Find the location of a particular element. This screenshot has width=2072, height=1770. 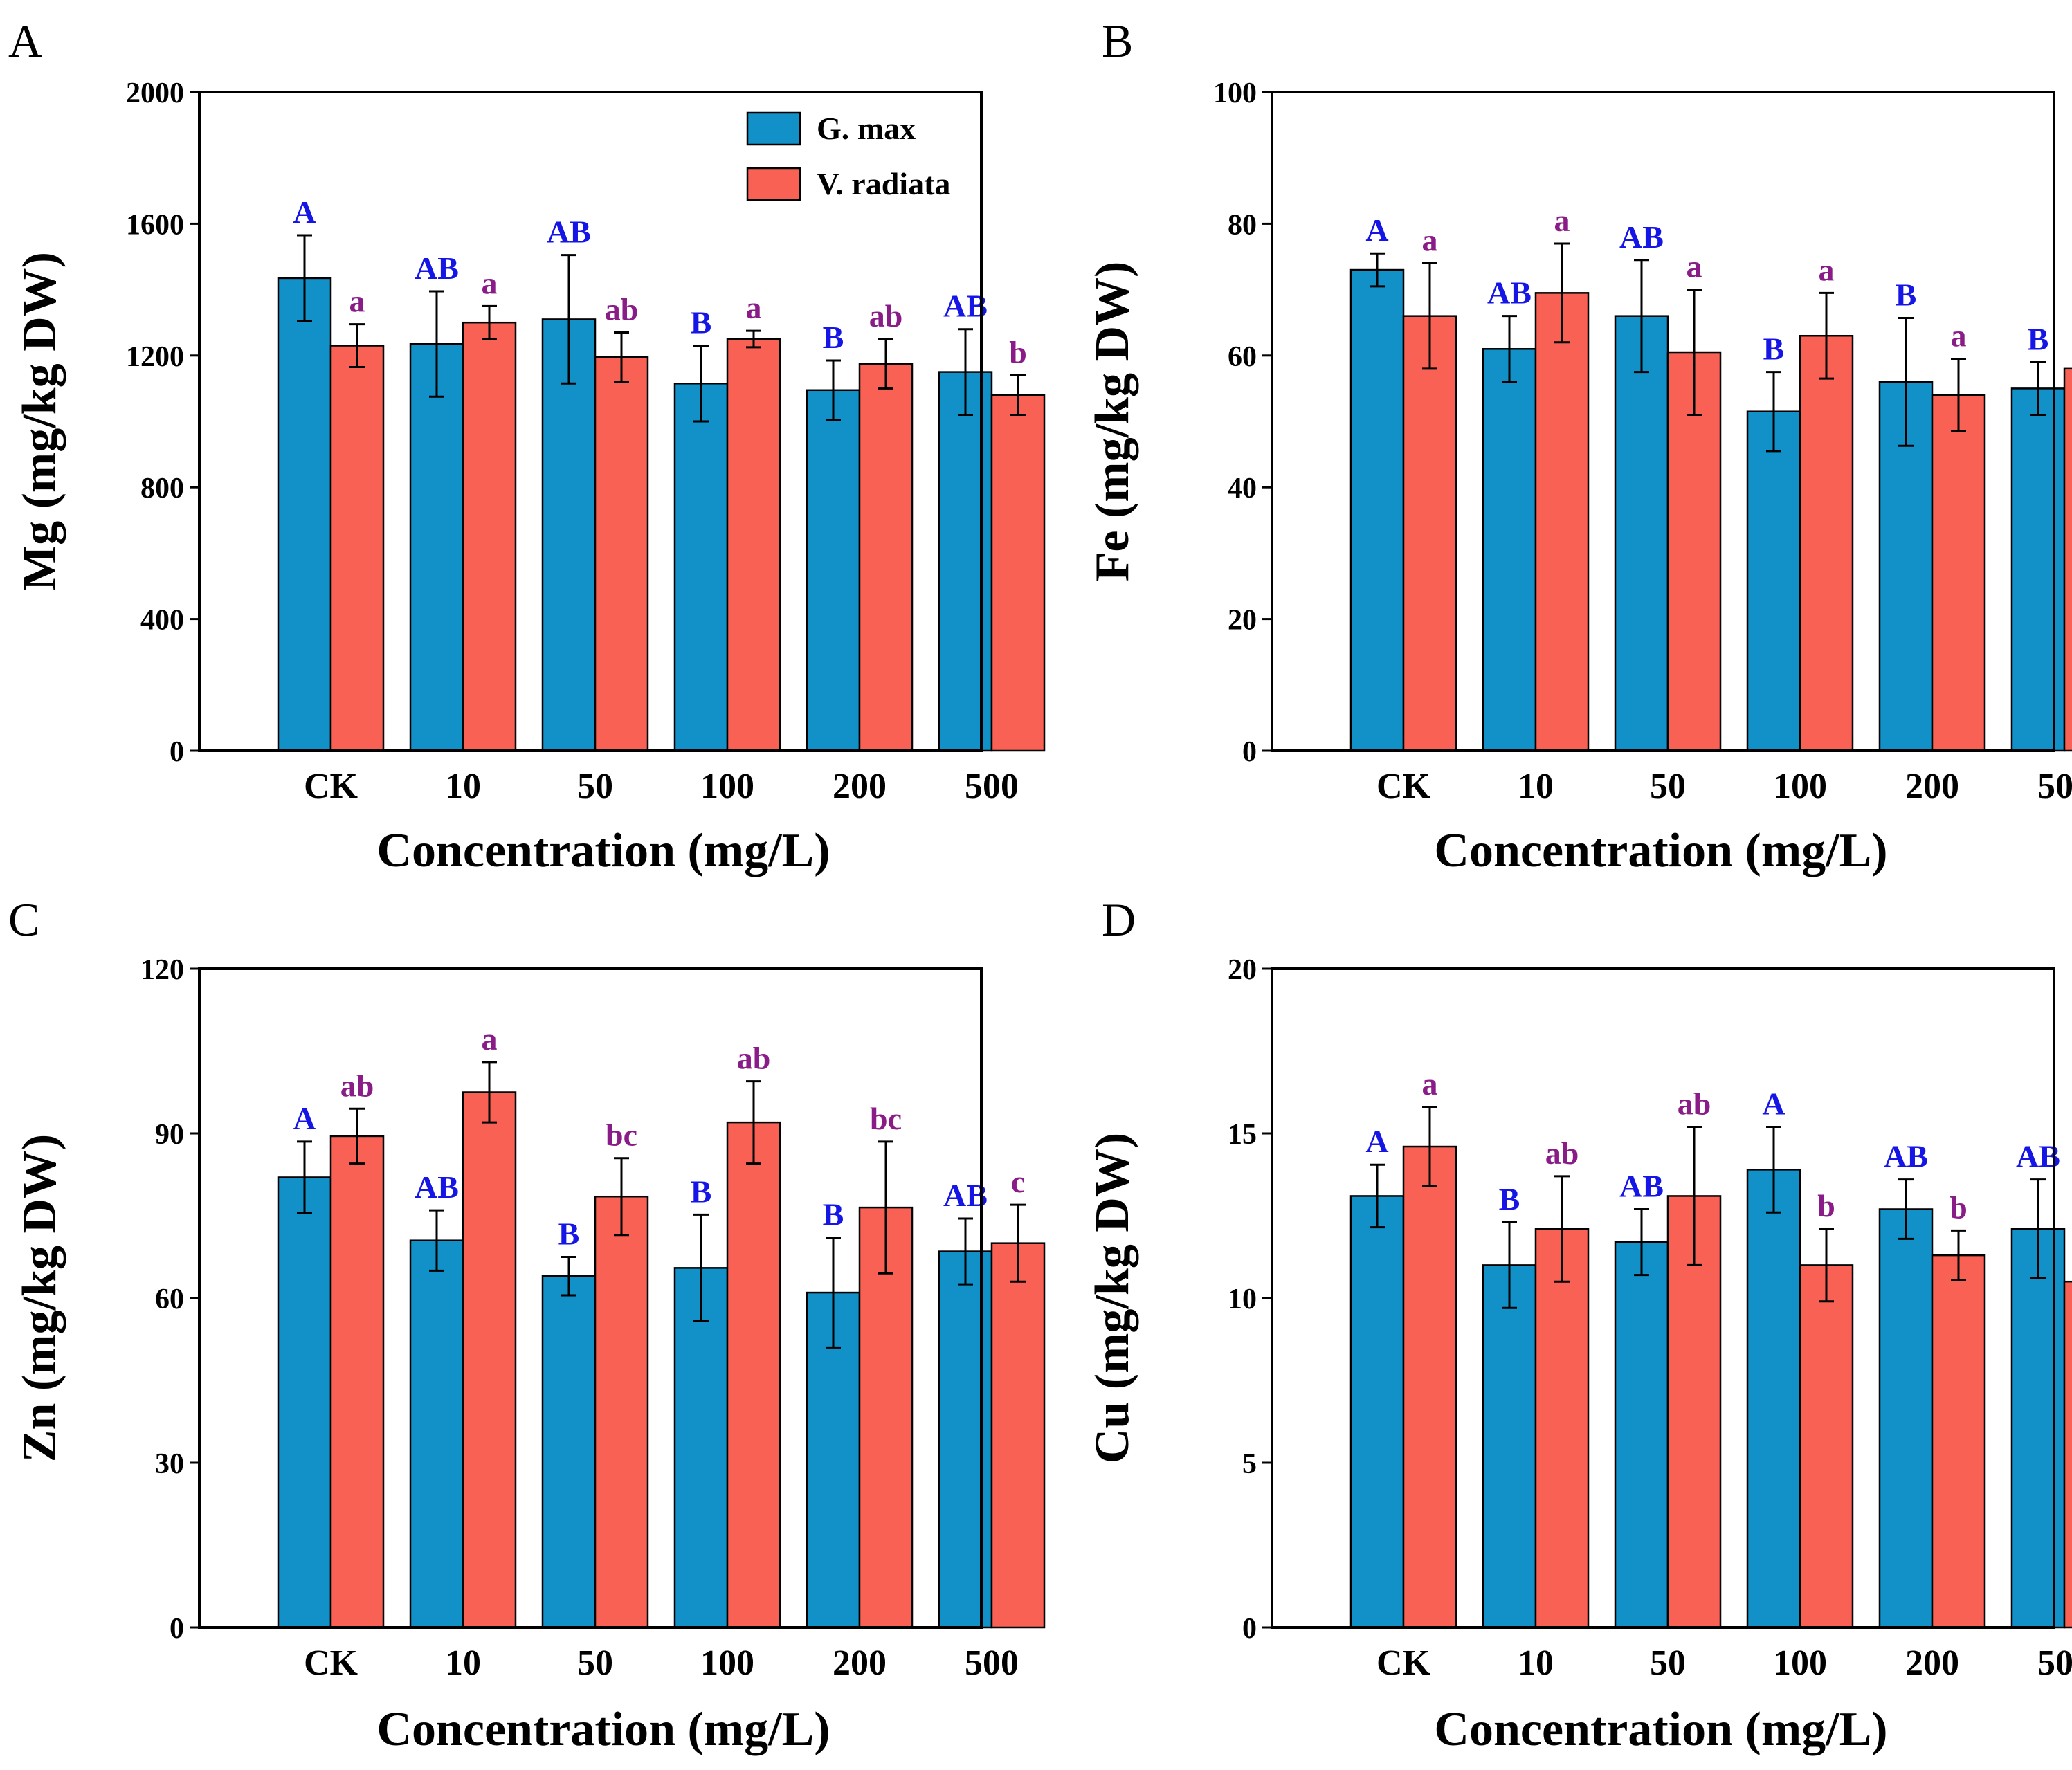

y-tick-label: 40 is located at coordinates (1242, 488).